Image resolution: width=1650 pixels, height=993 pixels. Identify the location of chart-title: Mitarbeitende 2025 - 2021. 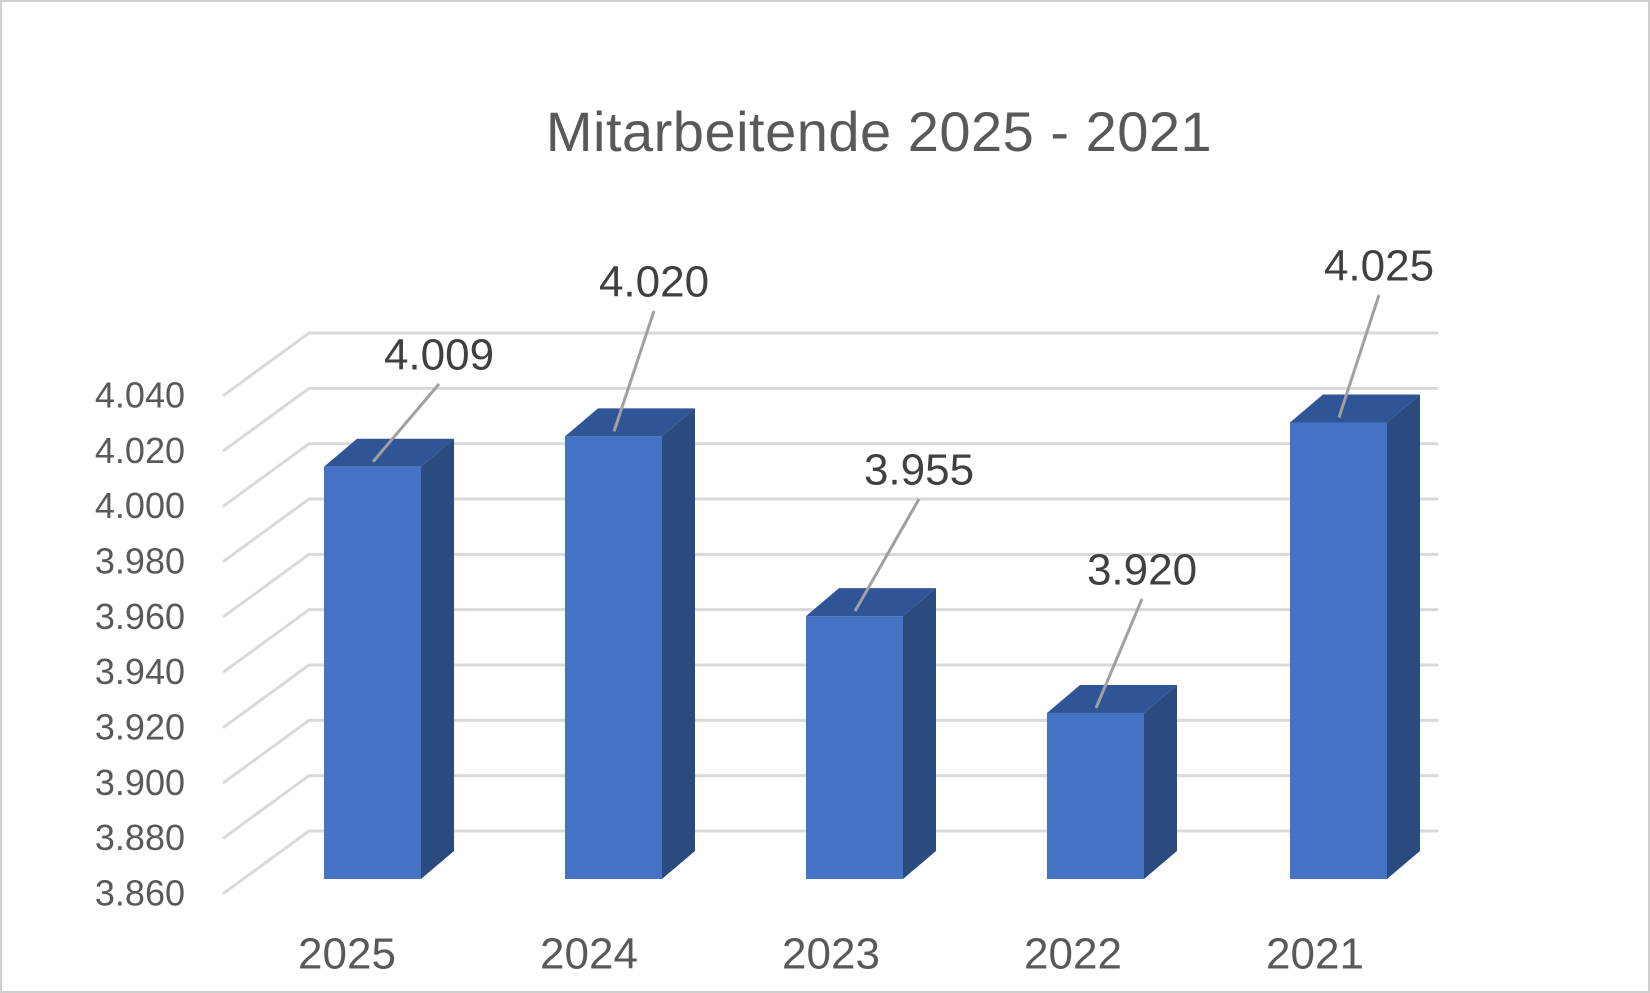
(879, 131).